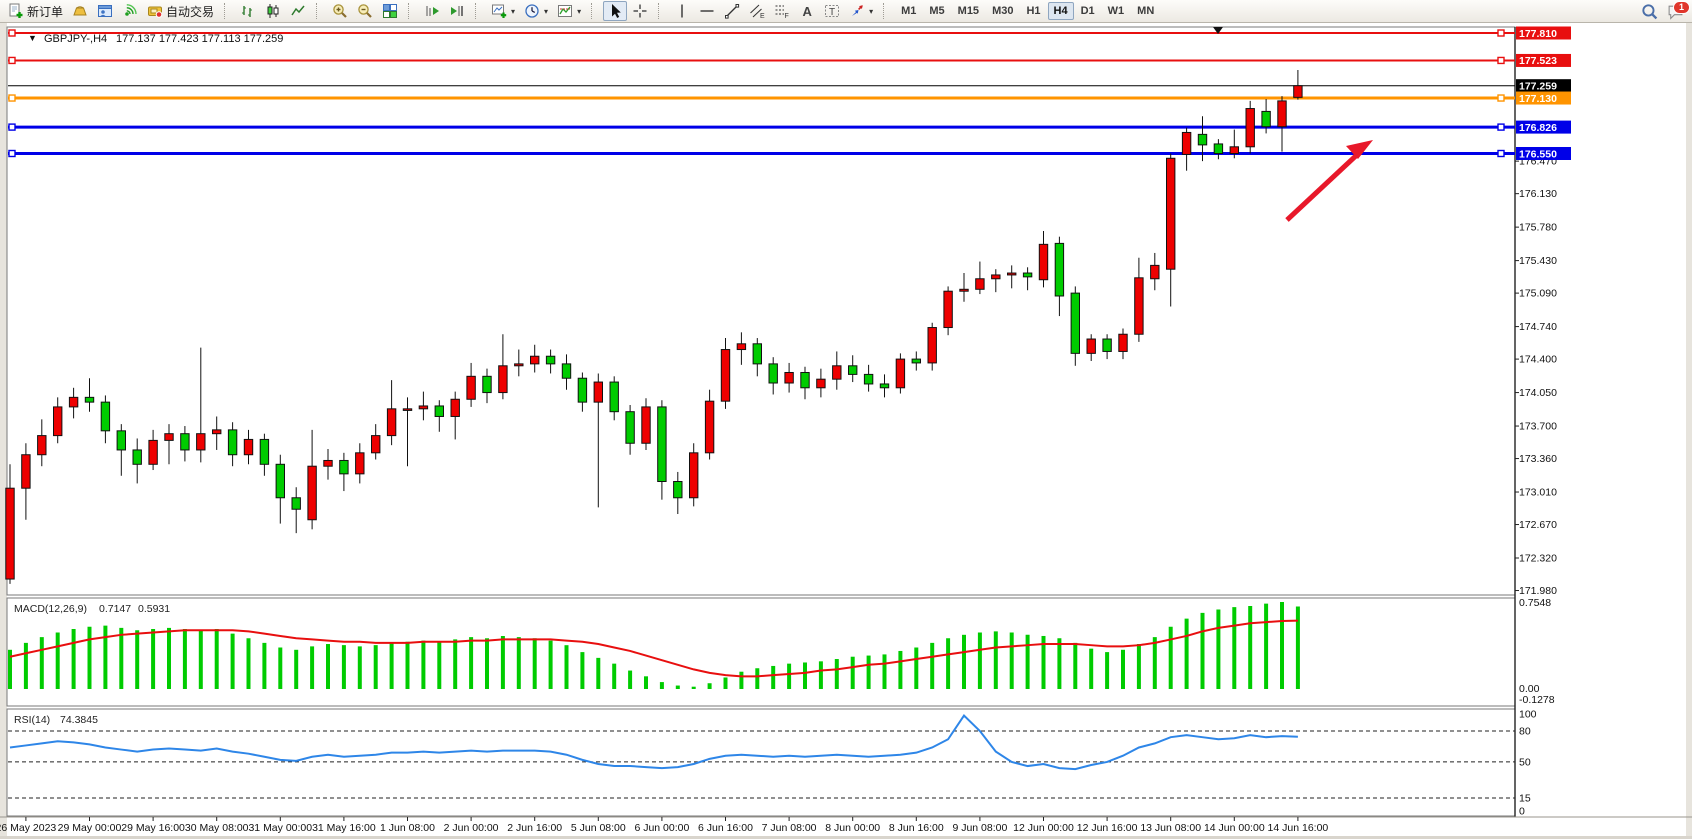 The height and width of the screenshot is (839, 1692). What do you see at coordinates (457, 11) in the screenshot?
I see `chart-shift-button` at bounding box center [457, 11].